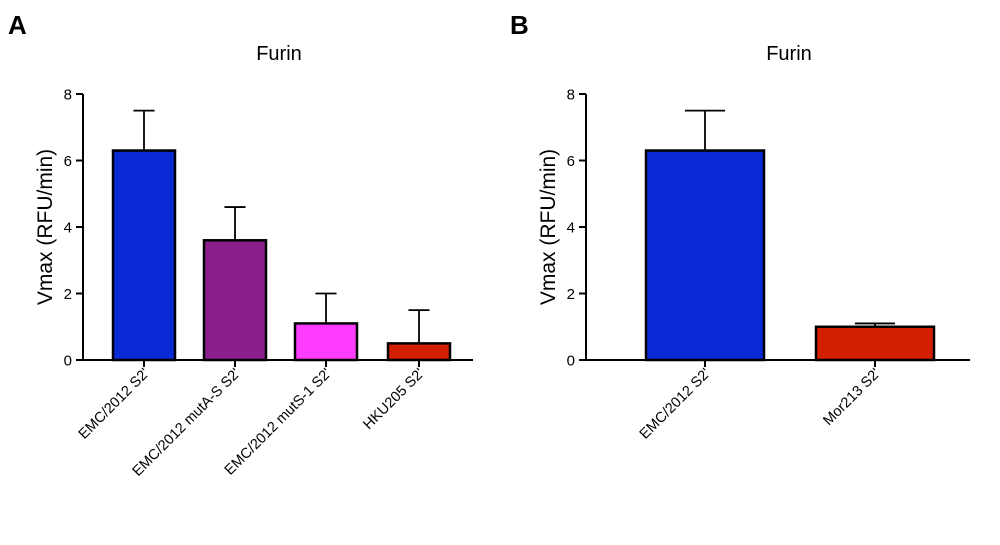 The width and height of the screenshot is (1000, 545). What do you see at coordinates (68, 294) in the screenshot?
I see `y-tick-label-a: 2` at bounding box center [68, 294].